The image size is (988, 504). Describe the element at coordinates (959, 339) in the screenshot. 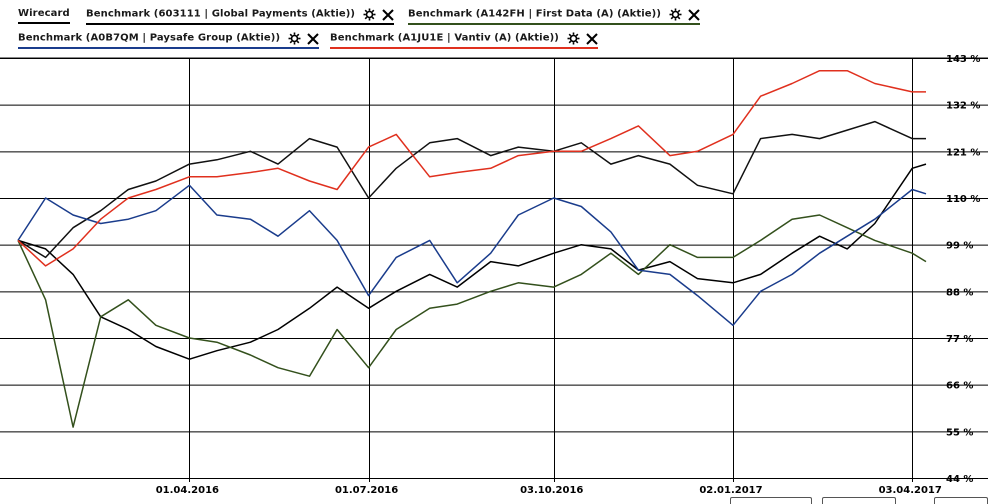

I see `y-tick-label: 77 %` at that location.